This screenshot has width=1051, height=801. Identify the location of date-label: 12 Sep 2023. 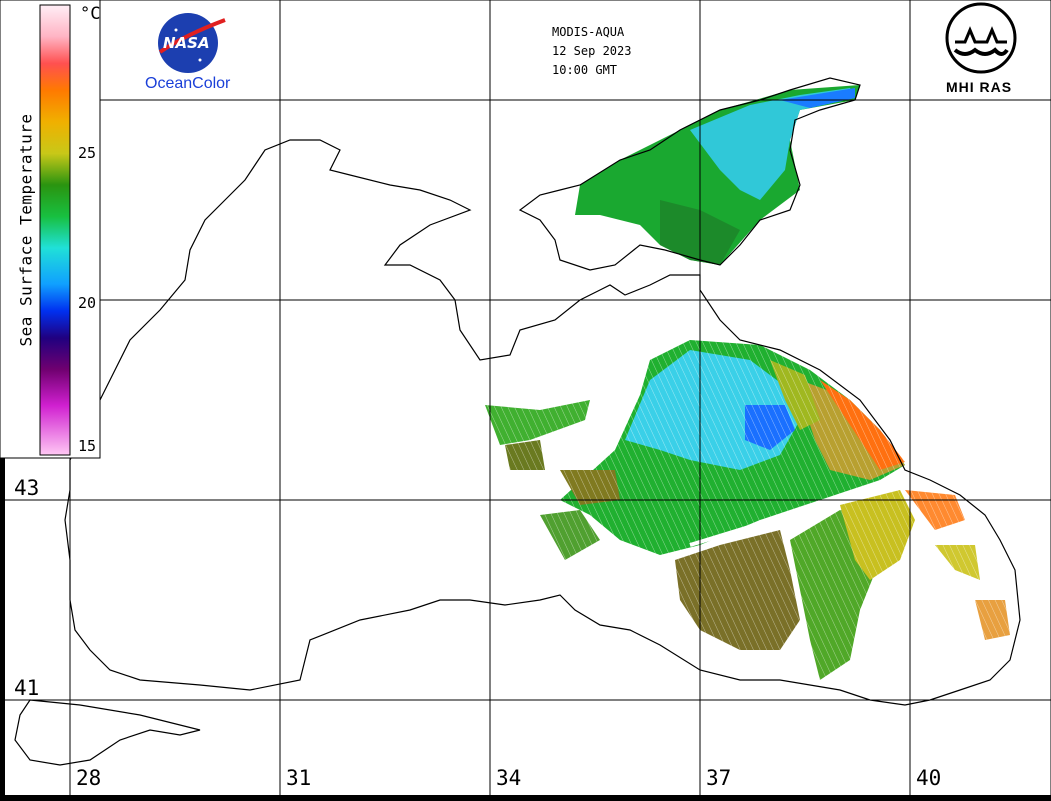
(592, 51).